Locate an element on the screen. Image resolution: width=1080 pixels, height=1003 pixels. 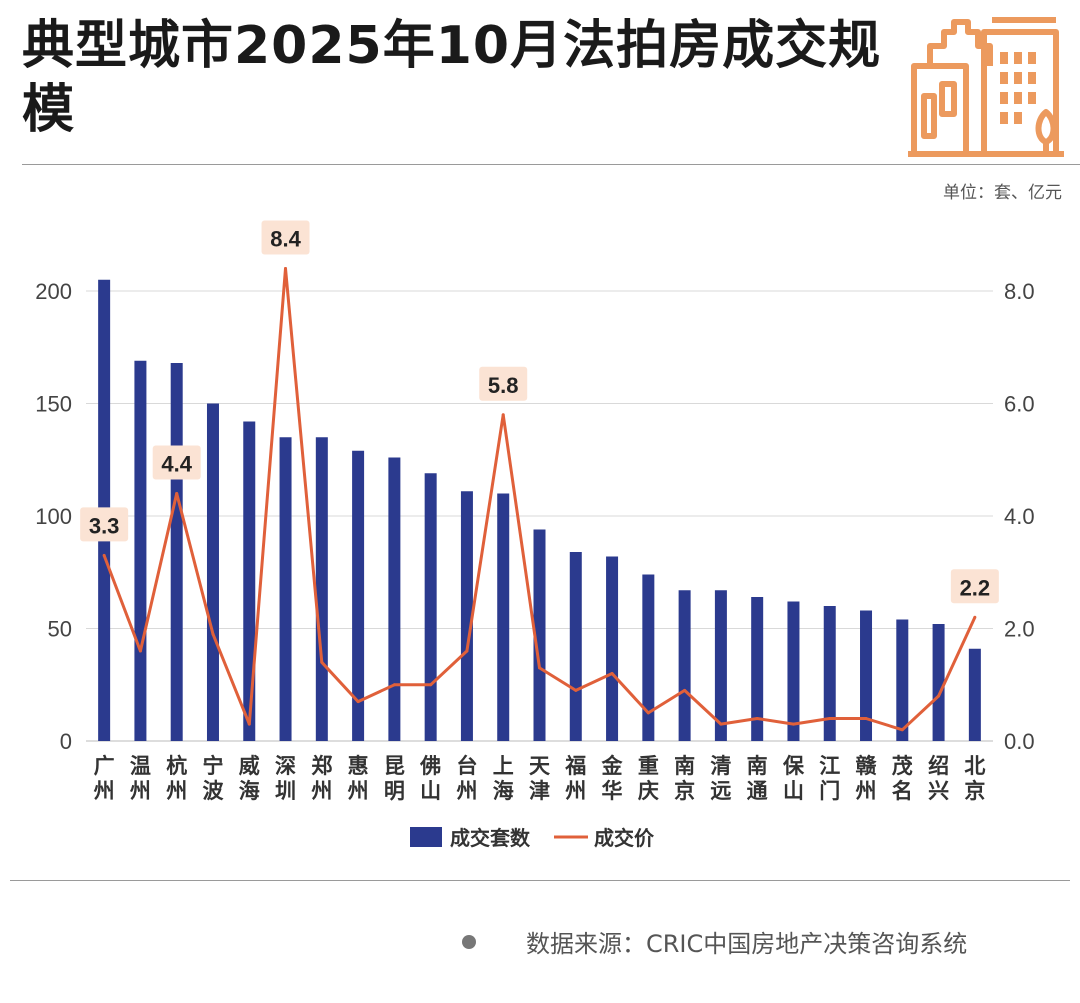
bar-江门 is located at coordinates (829, 673).